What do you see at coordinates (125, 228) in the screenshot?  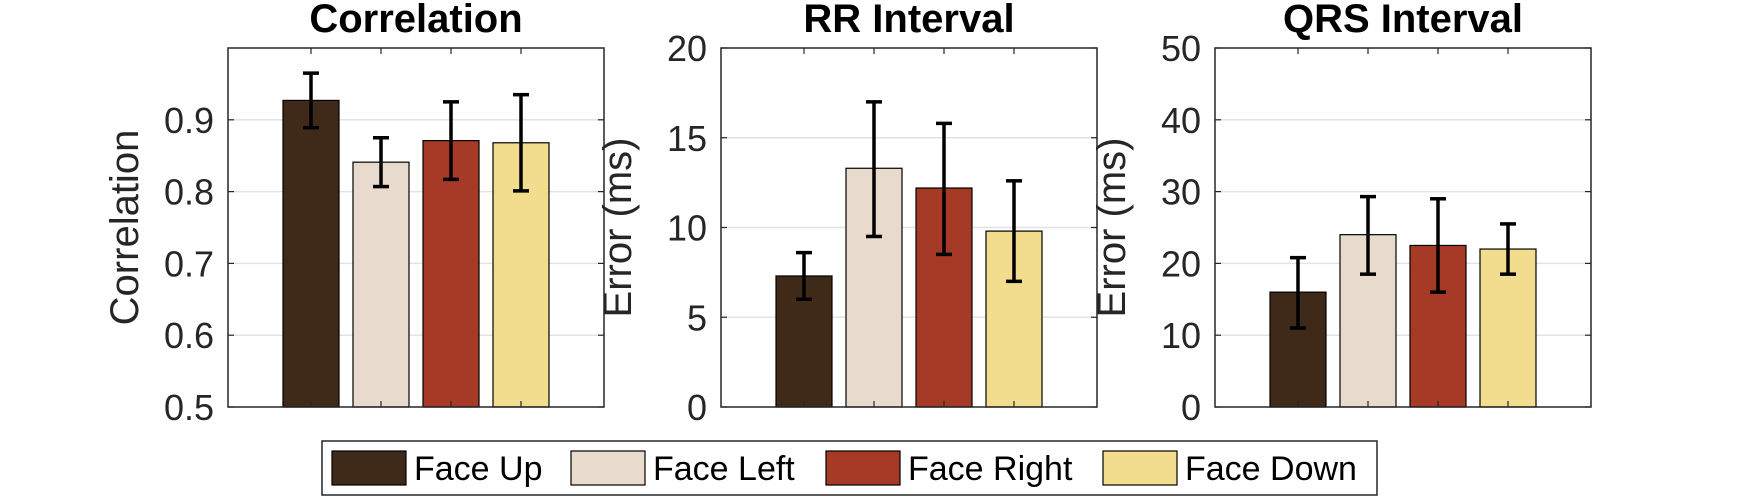 I see `y-axis-label: Correlation` at bounding box center [125, 228].